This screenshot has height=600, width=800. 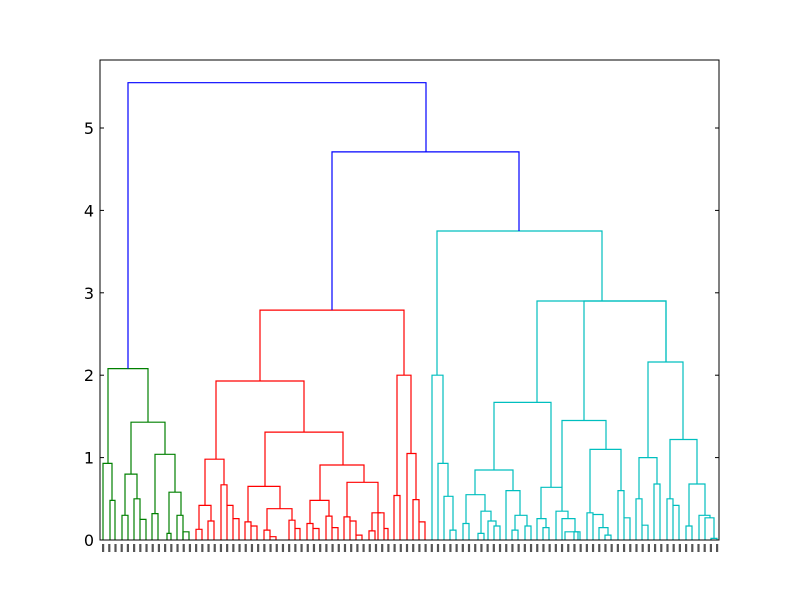 What do you see at coordinates (89, 210) in the screenshot?
I see `y-tick-label: 4` at bounding box center [89, 210].